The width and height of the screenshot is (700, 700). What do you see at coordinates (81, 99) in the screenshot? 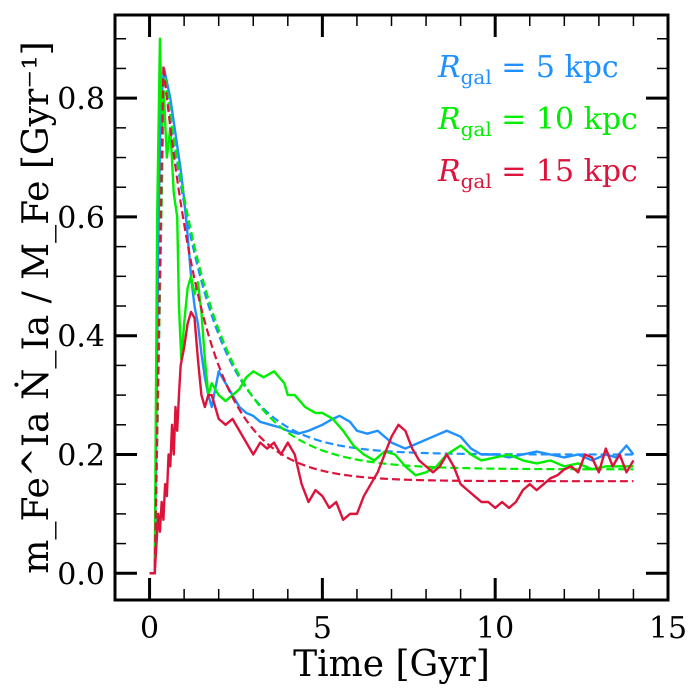
I see `y-tick-label: 0.8` at bounding box center [81, 99].